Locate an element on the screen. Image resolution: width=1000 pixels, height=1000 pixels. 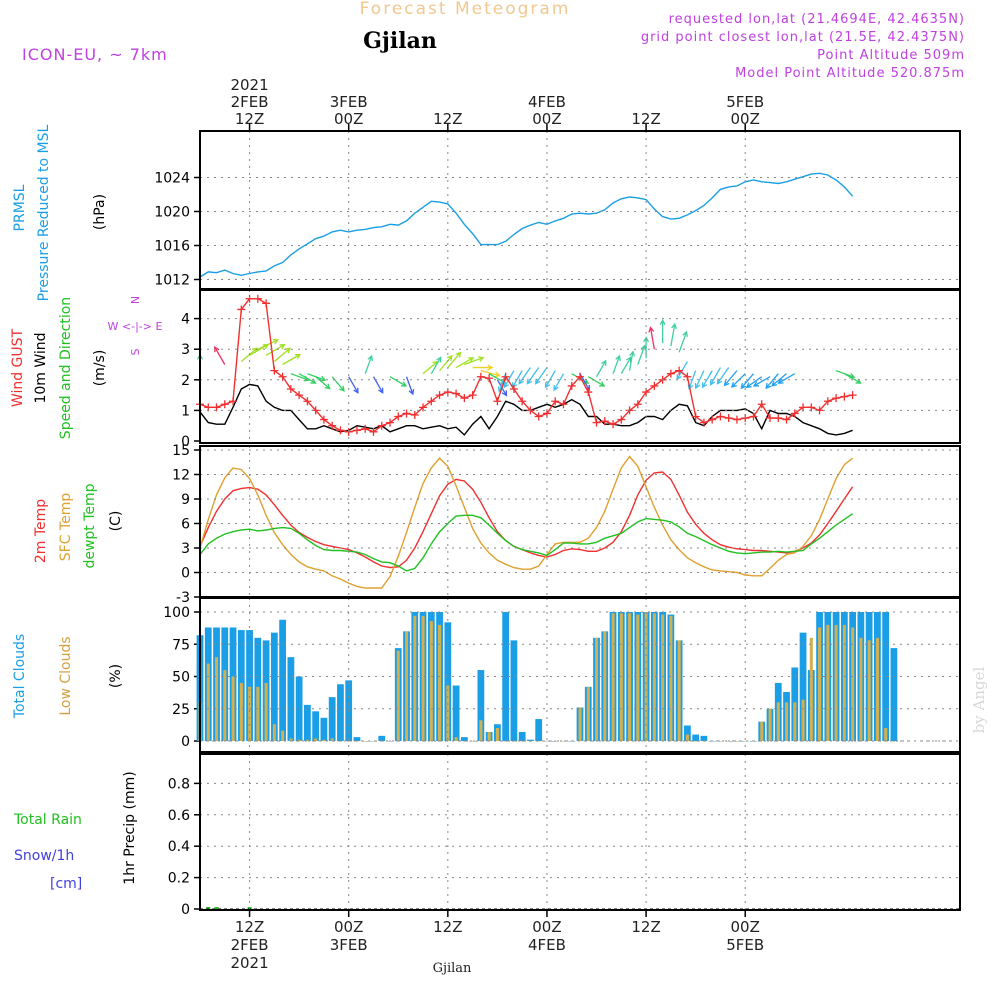
y-tick-label: 0.2 is located at coordinates (179, 879).